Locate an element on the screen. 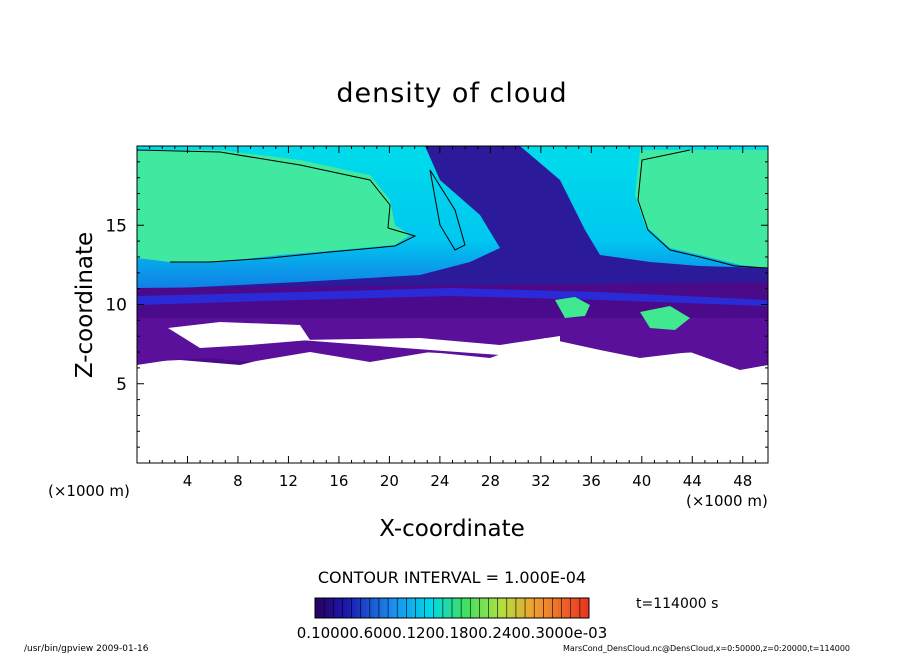  x-tick-label: 4 is located at coordinates (188, 481).